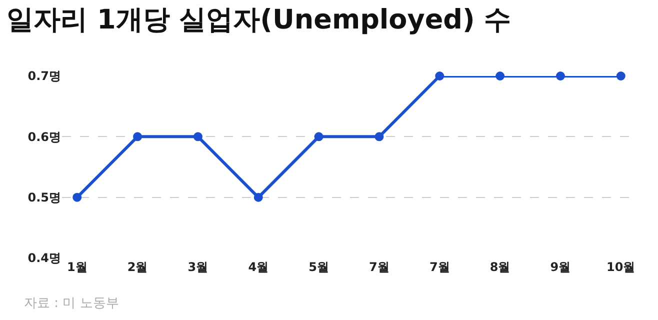 The height and width of the screenshot is (320, 658). What do you see at coordinates (259, 20) in the screenshot?
I see `chart-title: 일자리 1개당 실업자(Unemployed) 수` at bounding box center [259, 20].